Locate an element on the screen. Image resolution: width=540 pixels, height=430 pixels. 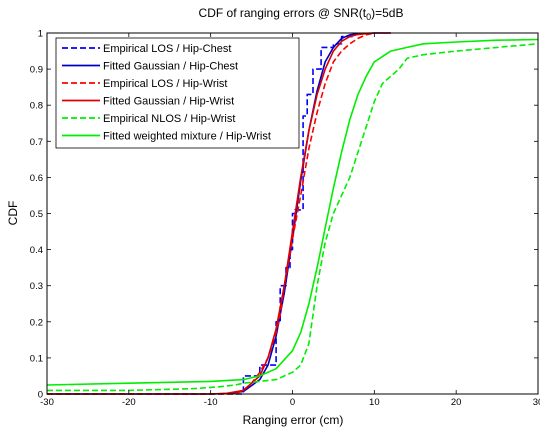
chart-title-main: CDF of ranging errors @ SNR(t is located at coordinates (283, 13).